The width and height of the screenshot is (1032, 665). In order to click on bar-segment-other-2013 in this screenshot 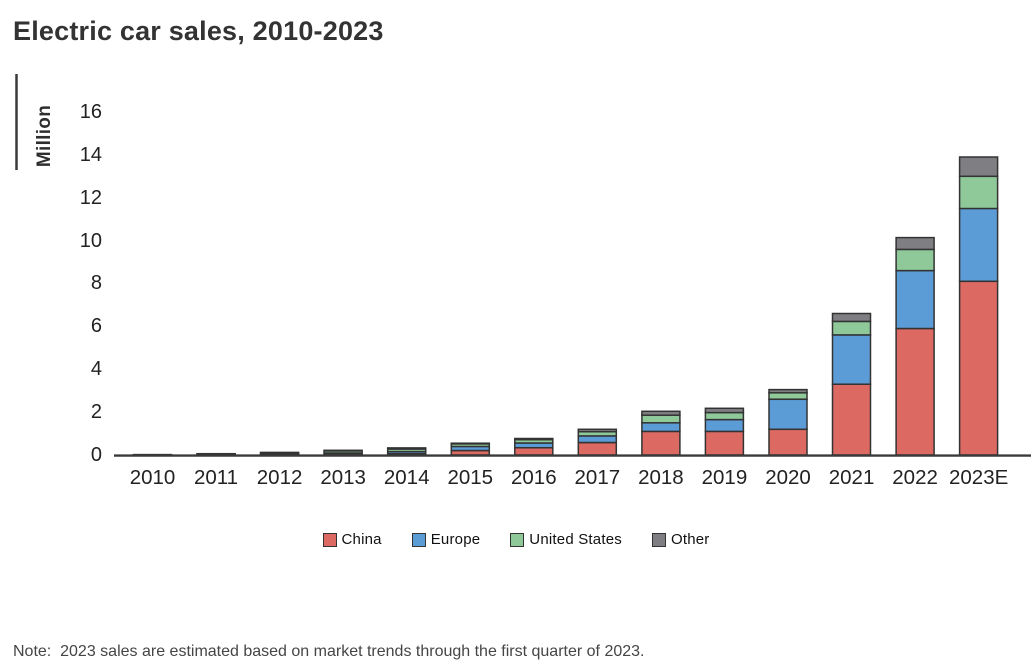, I will do `click(343, 450)`.